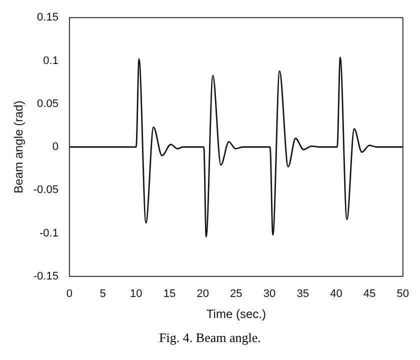 Image resolution: width=420 pixels, height=360 pixels. What do you see at coordinates (403, 294) in the screenshot?
I see `x-tick-label: 50` at bounding box center [403, 294].